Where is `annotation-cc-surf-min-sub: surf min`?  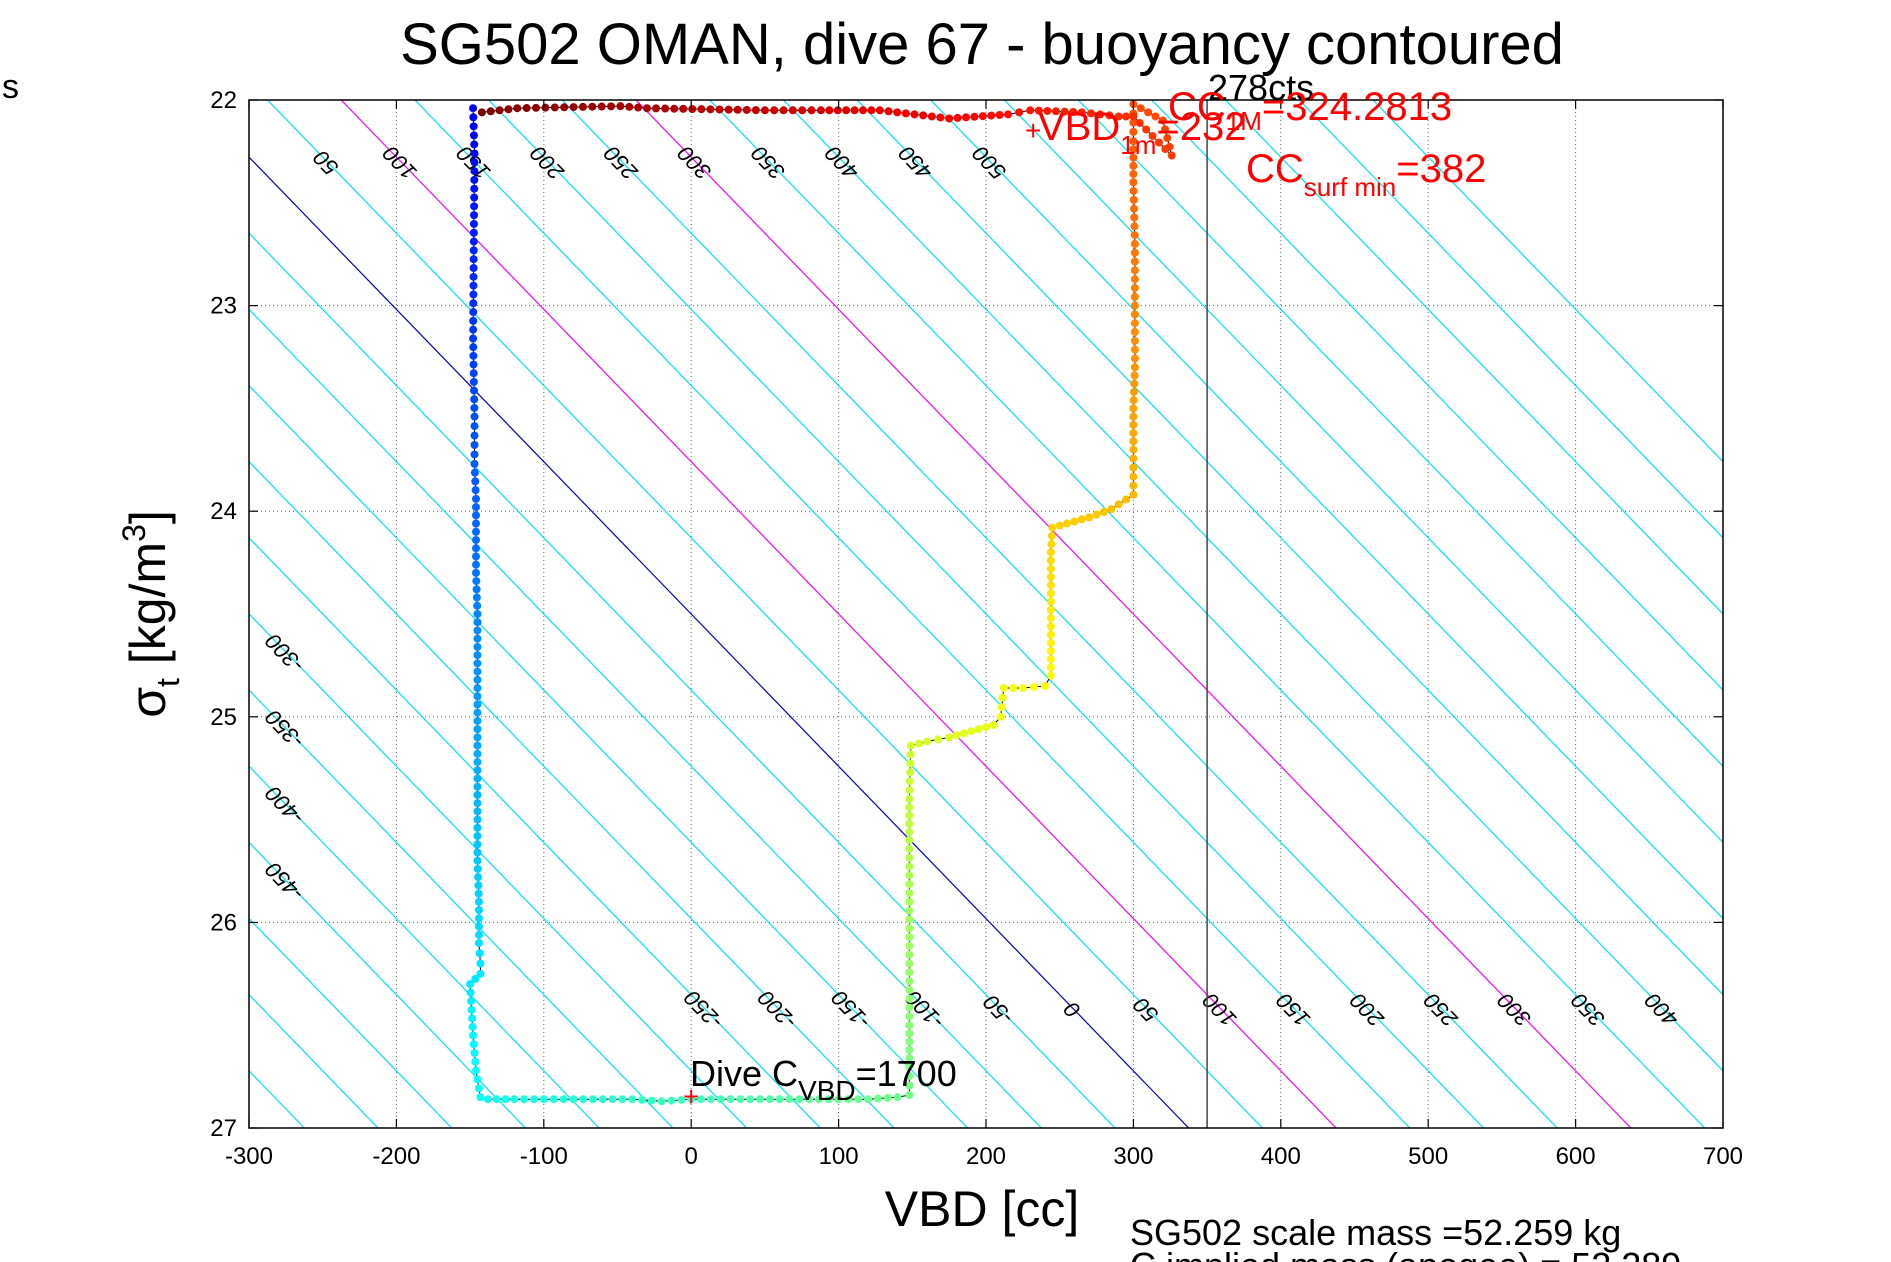 annotation-cc-surf-min-sub: surf min is located at coordinates (1350, 187).